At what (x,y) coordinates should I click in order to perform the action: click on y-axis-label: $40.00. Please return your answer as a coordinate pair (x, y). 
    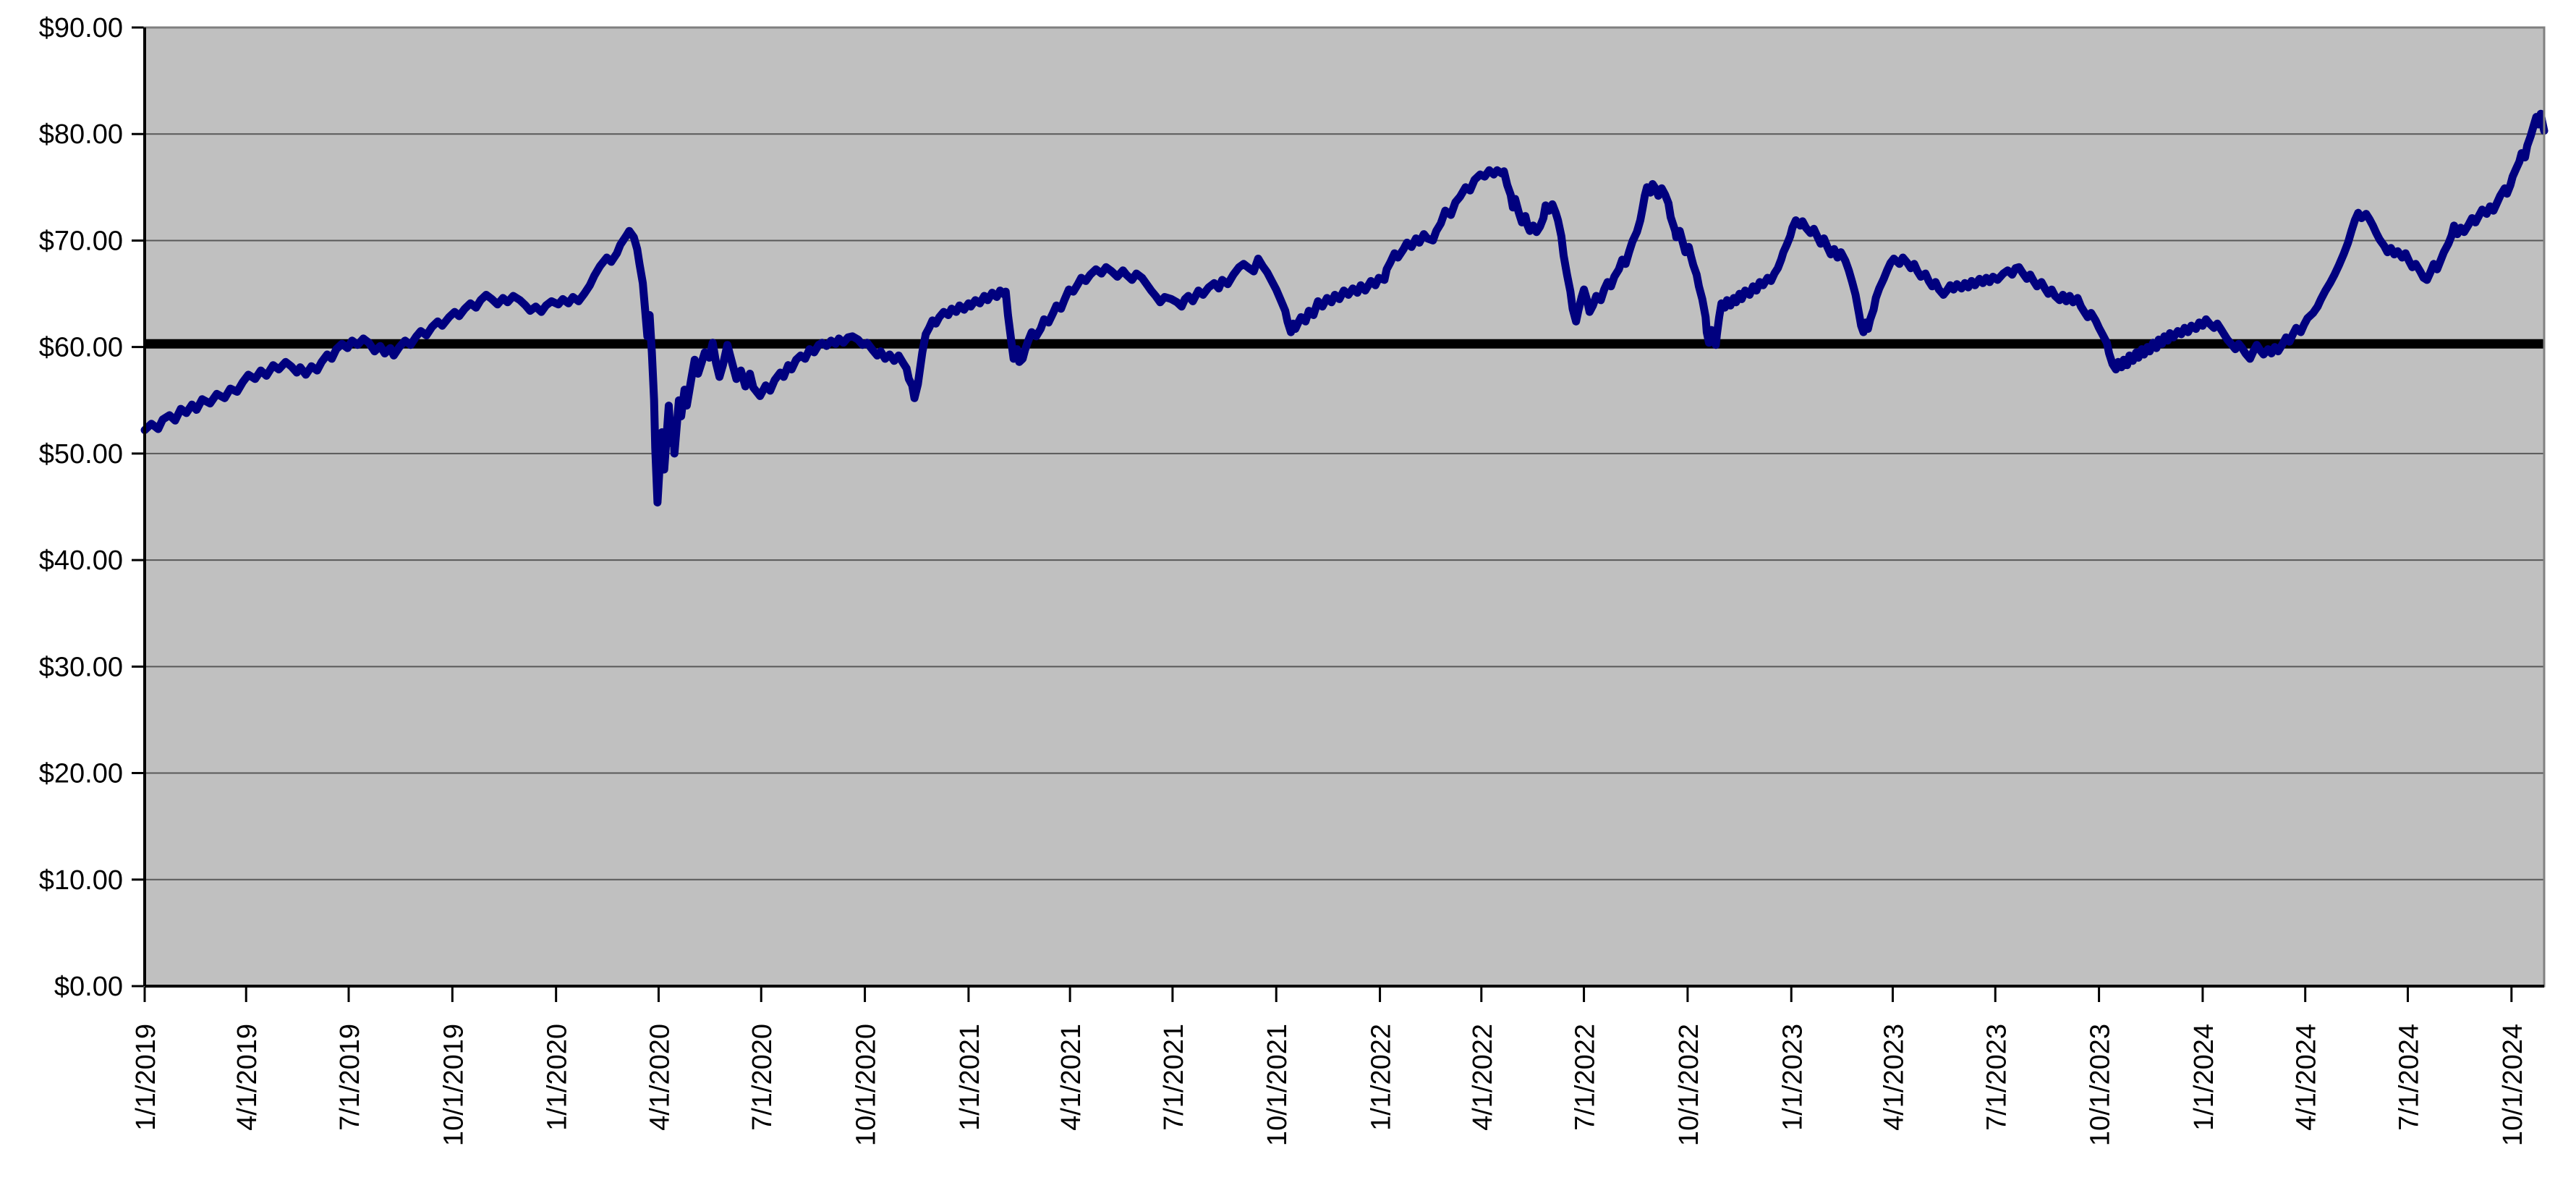
    Looking at the image, I should click on (81, 561).